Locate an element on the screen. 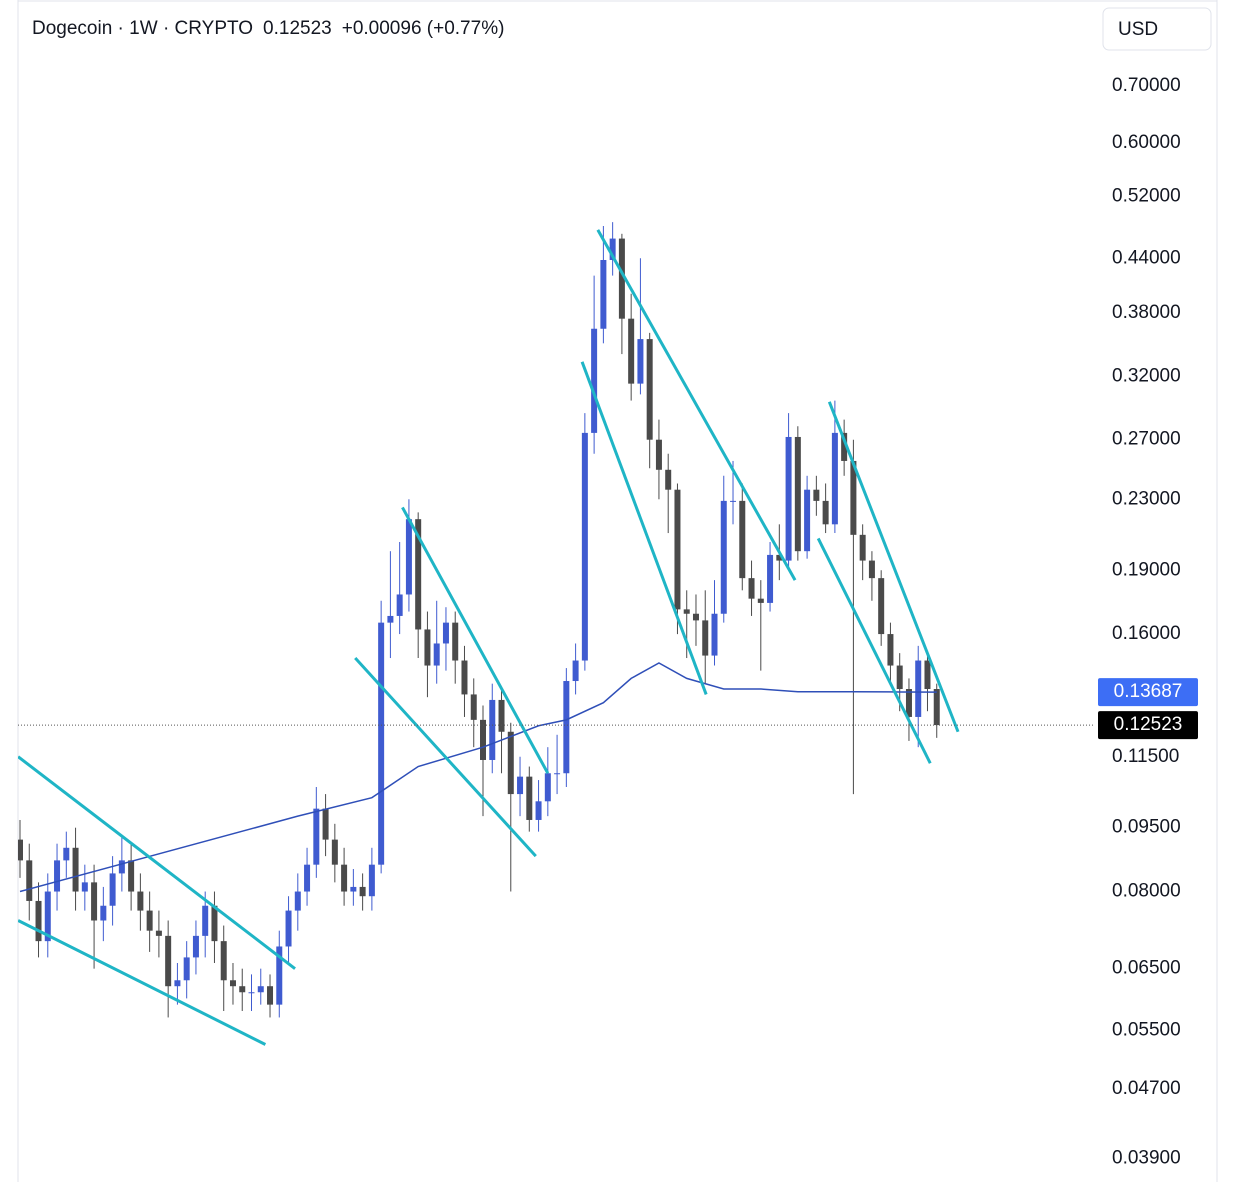 This screenshot has width=1236, height=1182. ma-price-box is located at coordinates (1148, 692).